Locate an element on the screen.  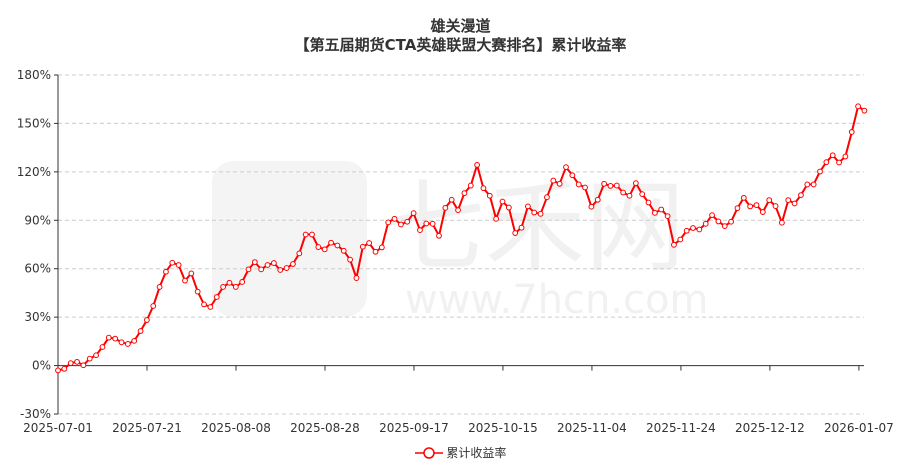
y-tick-label: 150% is located at coordinates (34, 123).